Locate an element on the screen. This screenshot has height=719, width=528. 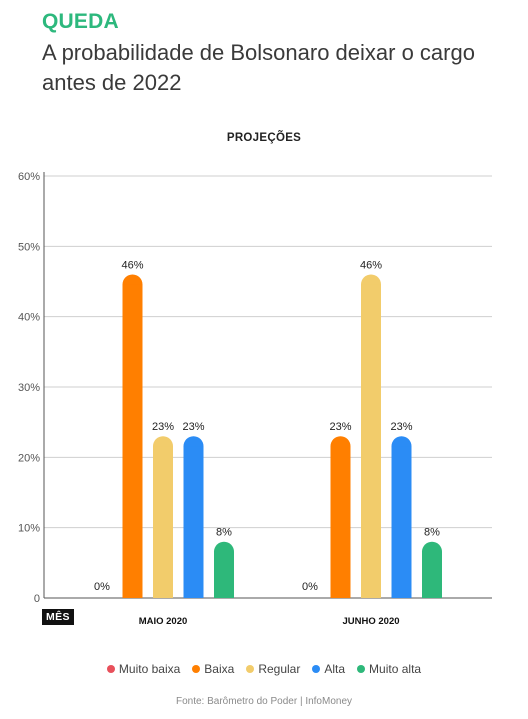
chart-legend: Muito baixa Baixa Regular Alta Muito alta is located at coordinates (264, 669).